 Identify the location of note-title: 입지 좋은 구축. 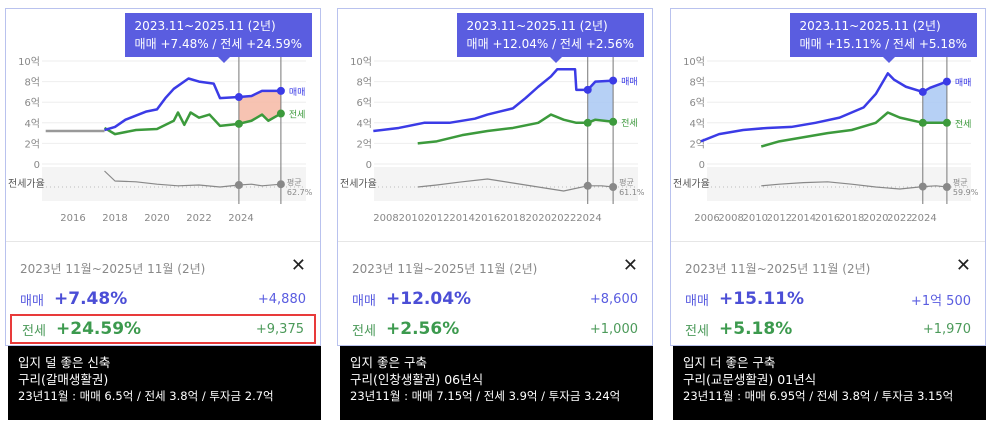
(388, 362).